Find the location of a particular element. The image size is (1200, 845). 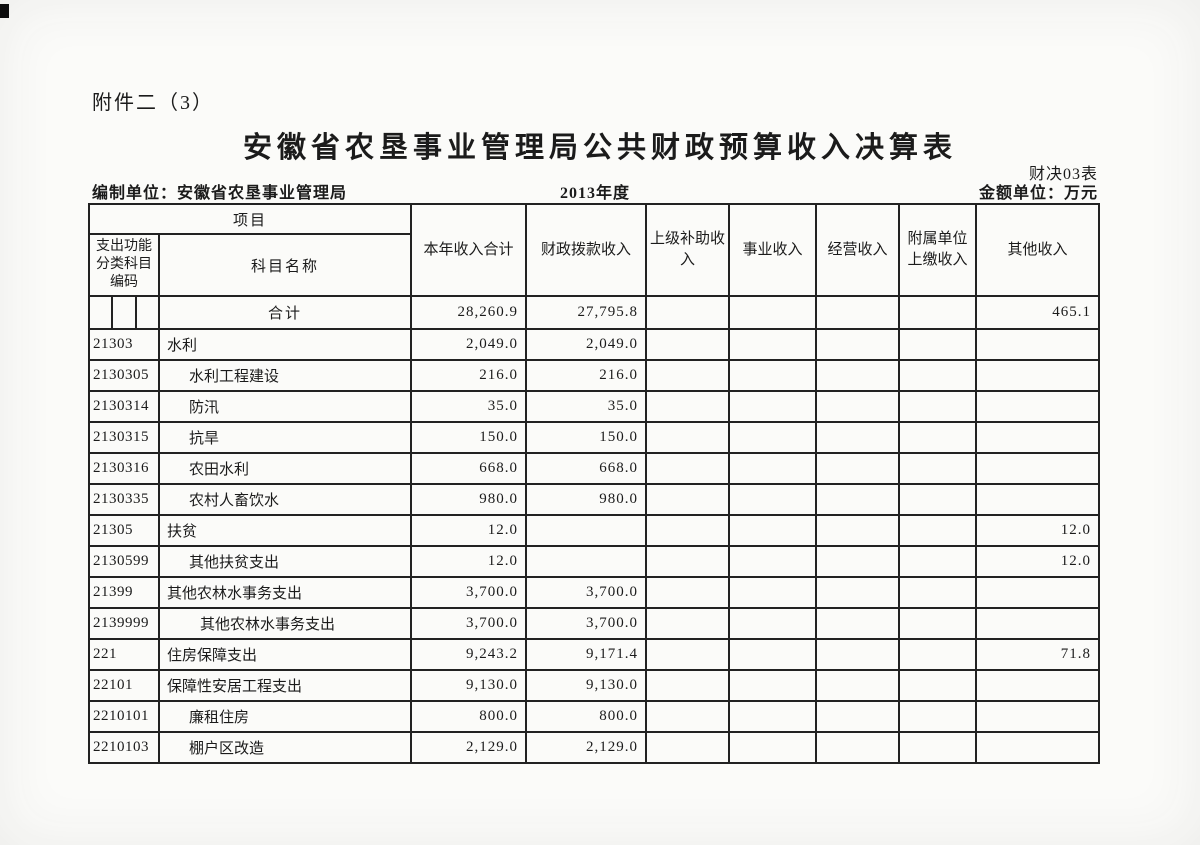

cell-code: 22101 is located at coordinates (124, 685).